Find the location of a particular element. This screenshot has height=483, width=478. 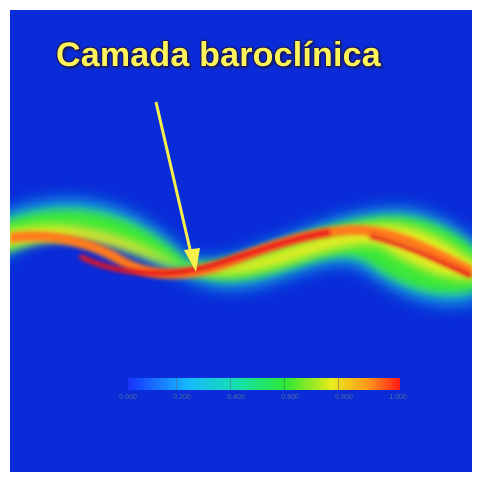

layer-red-core is located at coordinates (204, 252).